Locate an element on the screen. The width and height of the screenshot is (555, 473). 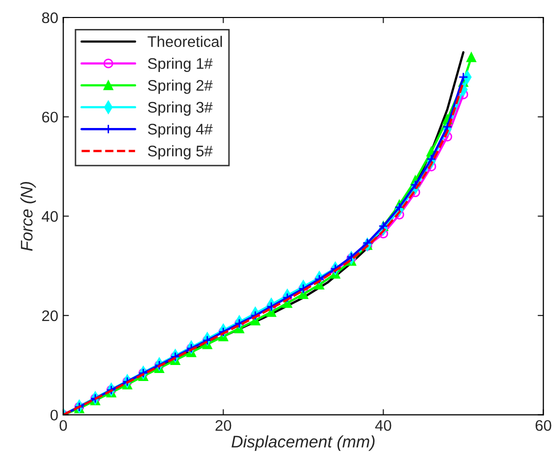
legend-label: Spring 1# is located at coordinates (180, 65).